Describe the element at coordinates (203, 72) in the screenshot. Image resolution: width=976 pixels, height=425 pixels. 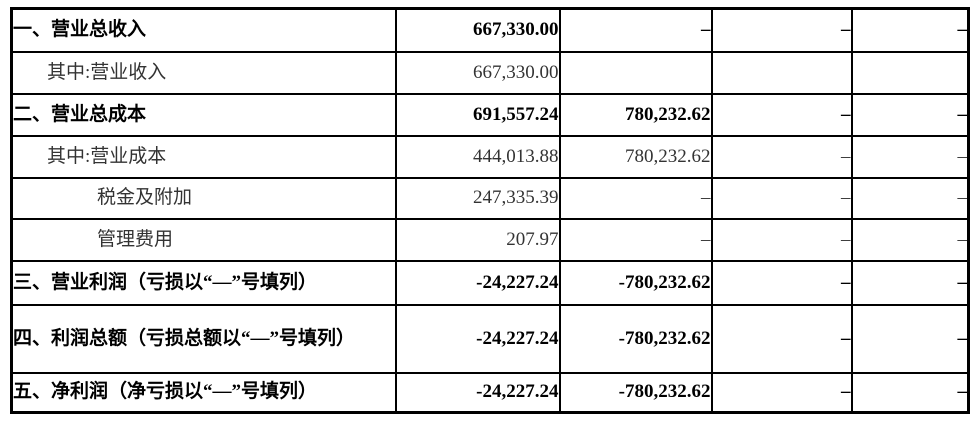
I see `row-label: 其中:营业收入` at that location.